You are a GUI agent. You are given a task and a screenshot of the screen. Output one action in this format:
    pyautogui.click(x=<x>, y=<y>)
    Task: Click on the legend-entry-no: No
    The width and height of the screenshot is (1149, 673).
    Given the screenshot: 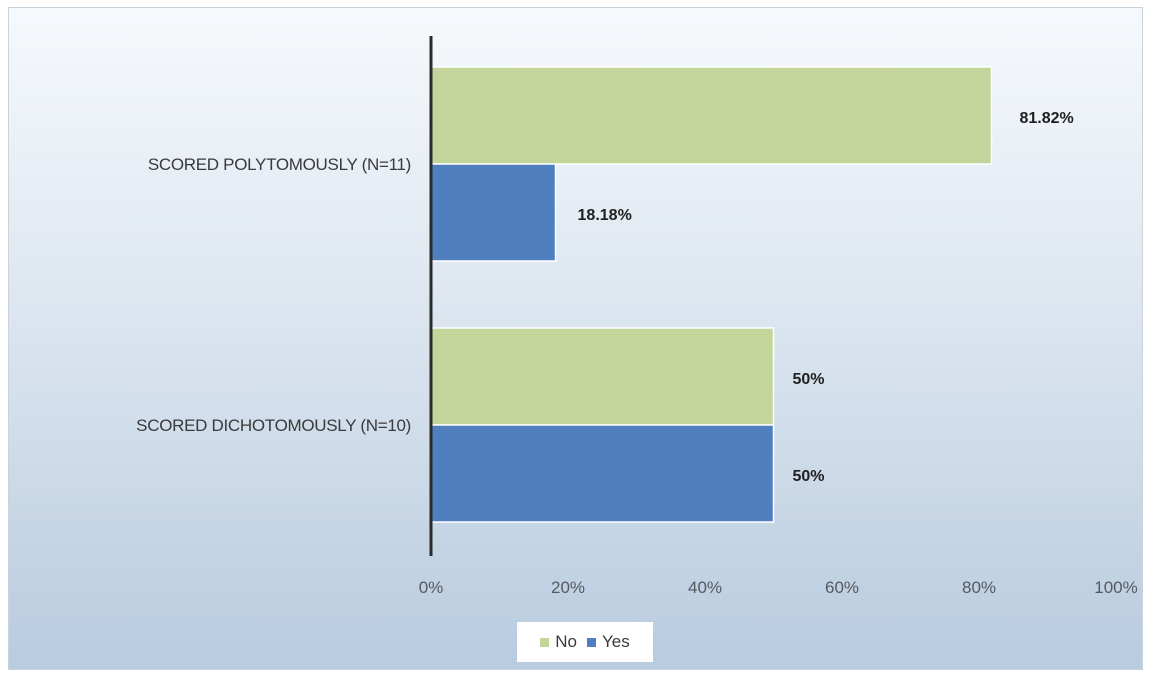 What is the action you would take?
    pyautogui.click(x=558, y=642)
    